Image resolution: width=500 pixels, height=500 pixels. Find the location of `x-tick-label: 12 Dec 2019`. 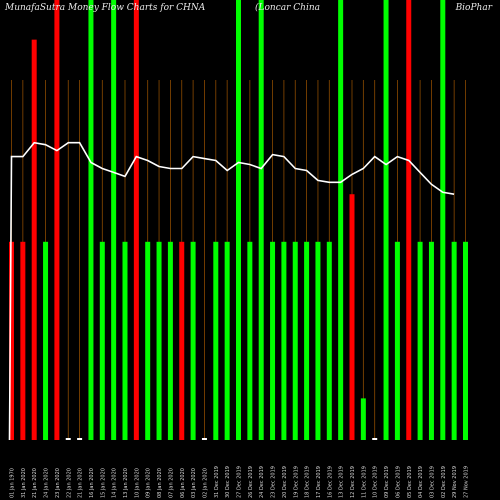

x-tick-label: 12 Dec 2019 is located at coordinates (353, 482).